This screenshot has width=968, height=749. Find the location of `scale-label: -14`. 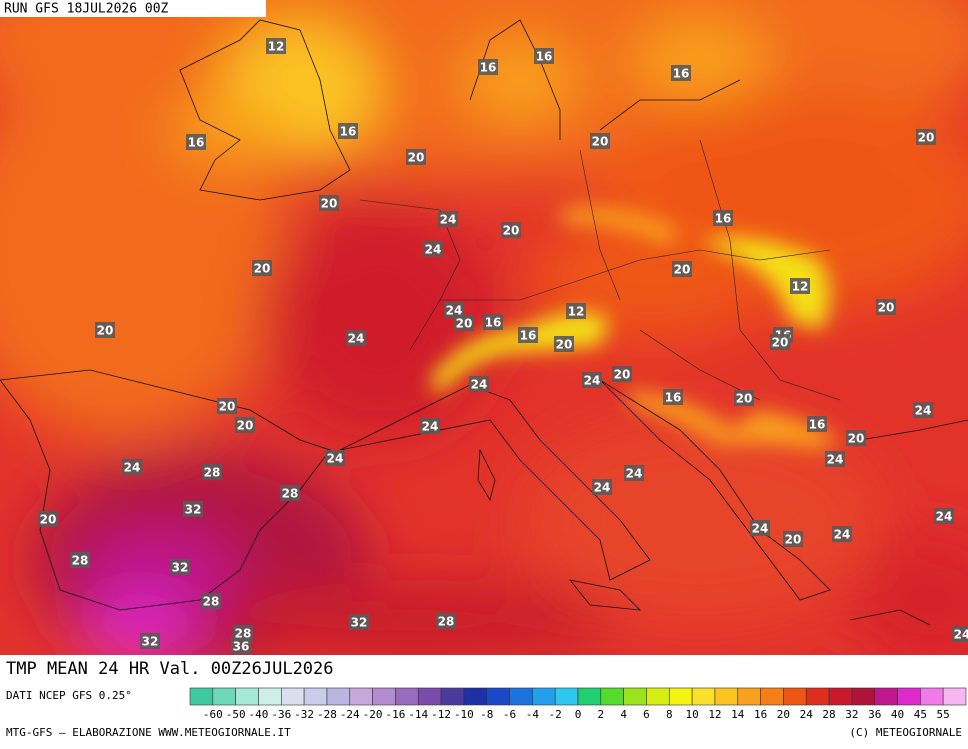

scale-label: -14 is located at coordinates (418, 714).